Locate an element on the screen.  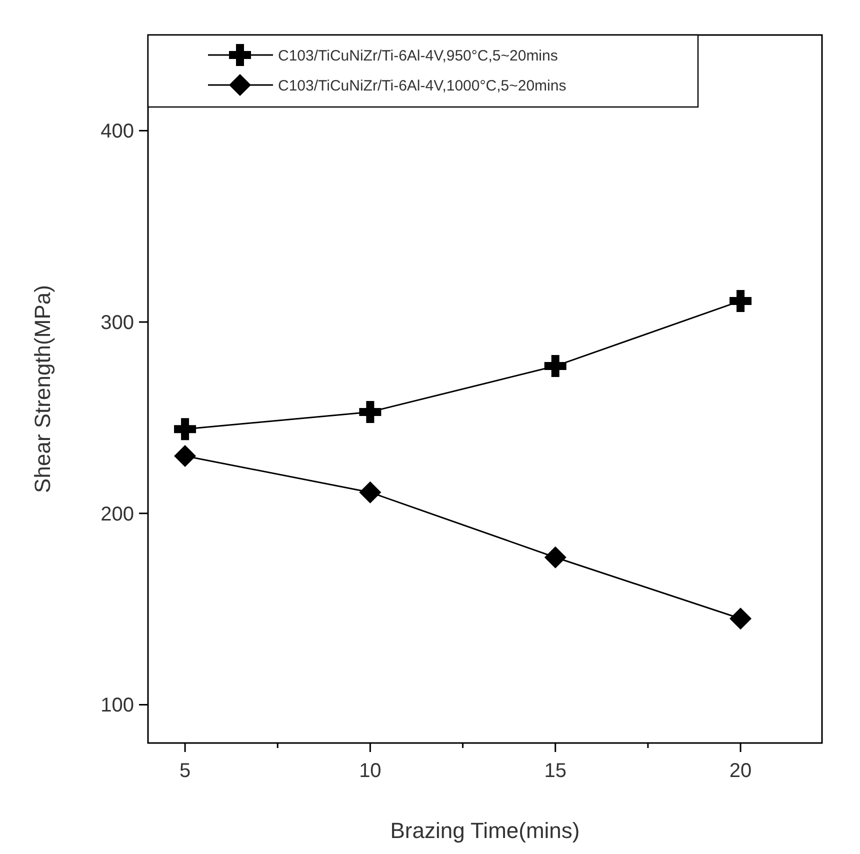
y-tick-label: 400 is located at coordinates (117, 131).